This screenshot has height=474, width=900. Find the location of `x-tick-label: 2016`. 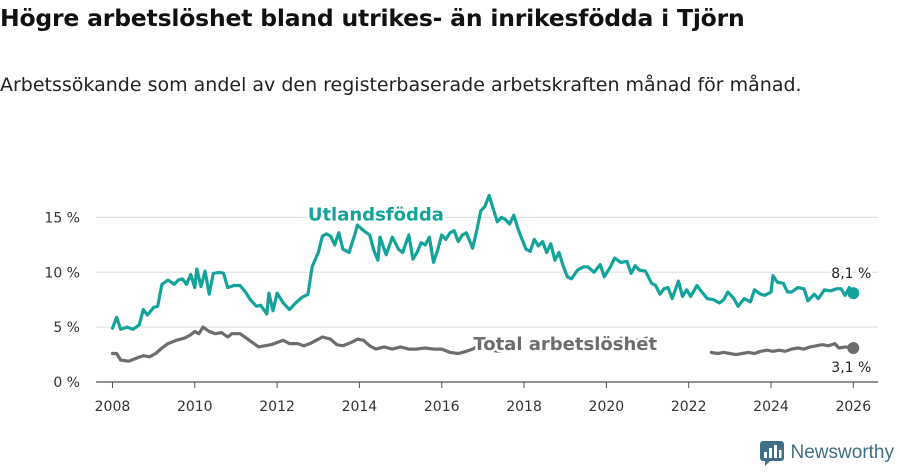

x-tick-label: 2016 is located at coordinates (442, 407).